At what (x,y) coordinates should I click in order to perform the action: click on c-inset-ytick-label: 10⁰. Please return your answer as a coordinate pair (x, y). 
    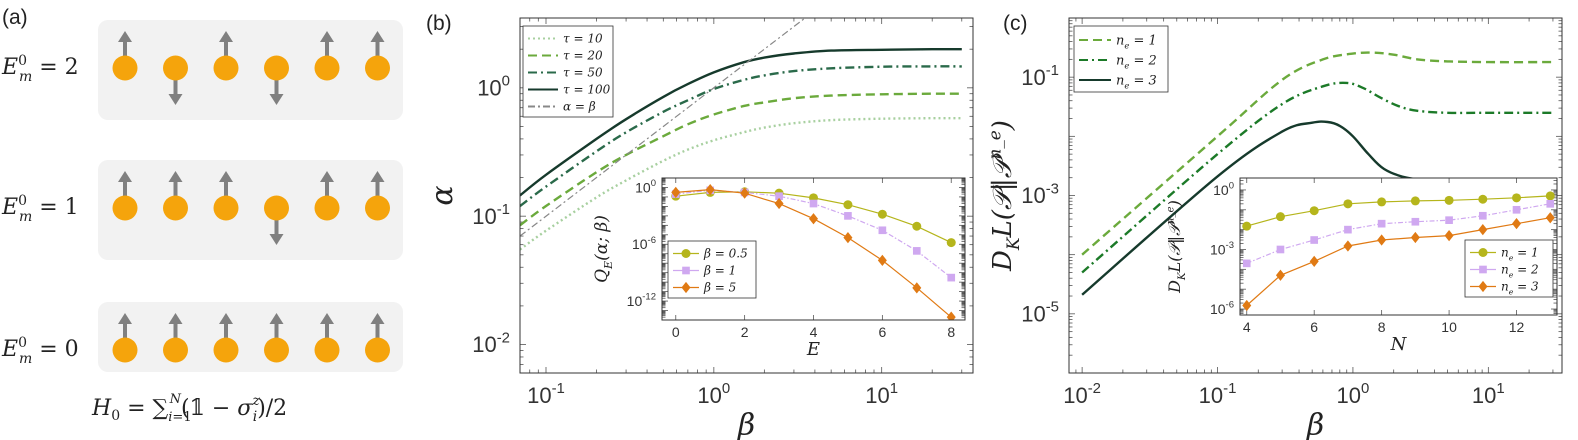
    Looking at the image, I should click on (1223, 189).